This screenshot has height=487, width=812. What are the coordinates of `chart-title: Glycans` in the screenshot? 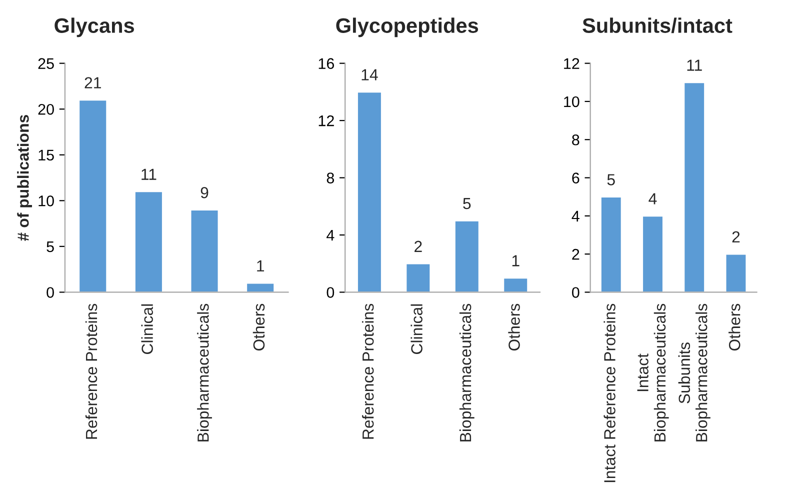 It's located at (94, 28).